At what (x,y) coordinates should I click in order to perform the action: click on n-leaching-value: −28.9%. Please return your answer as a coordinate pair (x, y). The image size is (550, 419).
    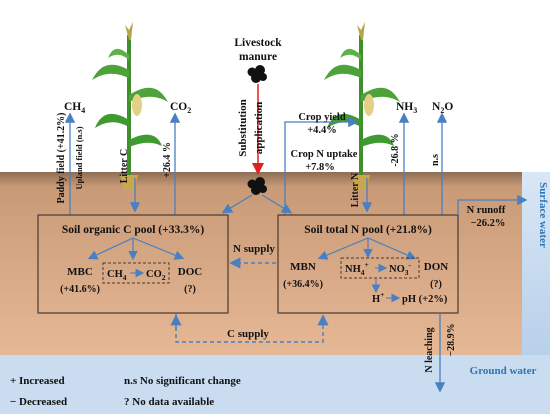
    Looking at the image, I should click on (451, 339).